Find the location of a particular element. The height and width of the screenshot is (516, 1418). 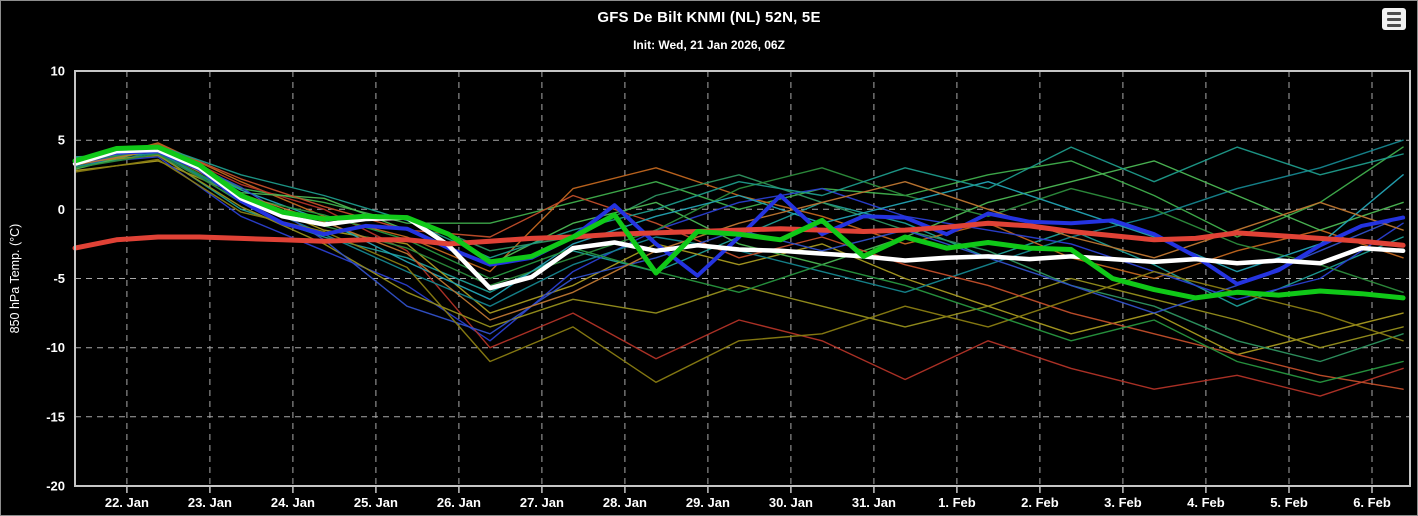

x-tick-label: 2. Feb is located at coordinates (1040, 502).